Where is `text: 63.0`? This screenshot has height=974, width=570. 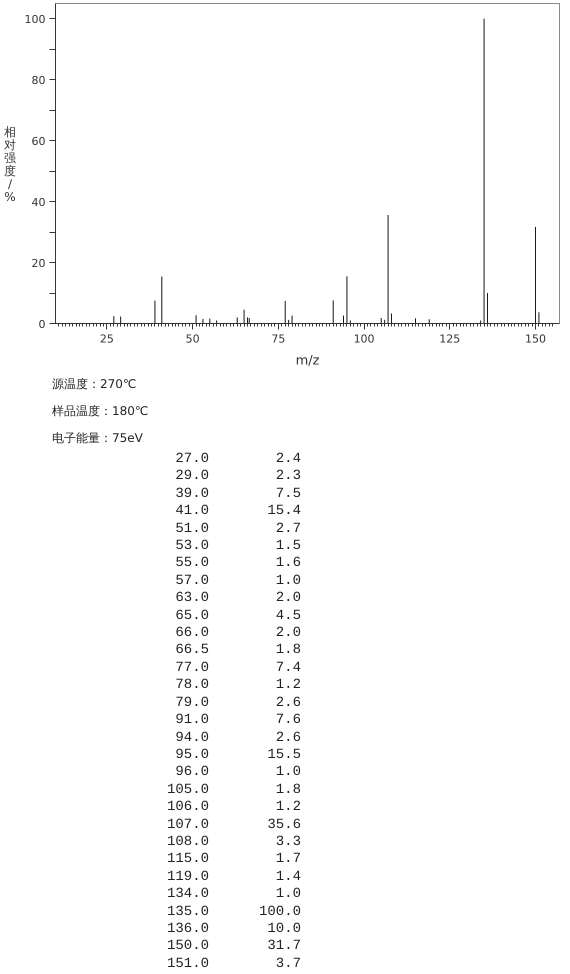
text: 63.0 is located at coordinates (191, 599).